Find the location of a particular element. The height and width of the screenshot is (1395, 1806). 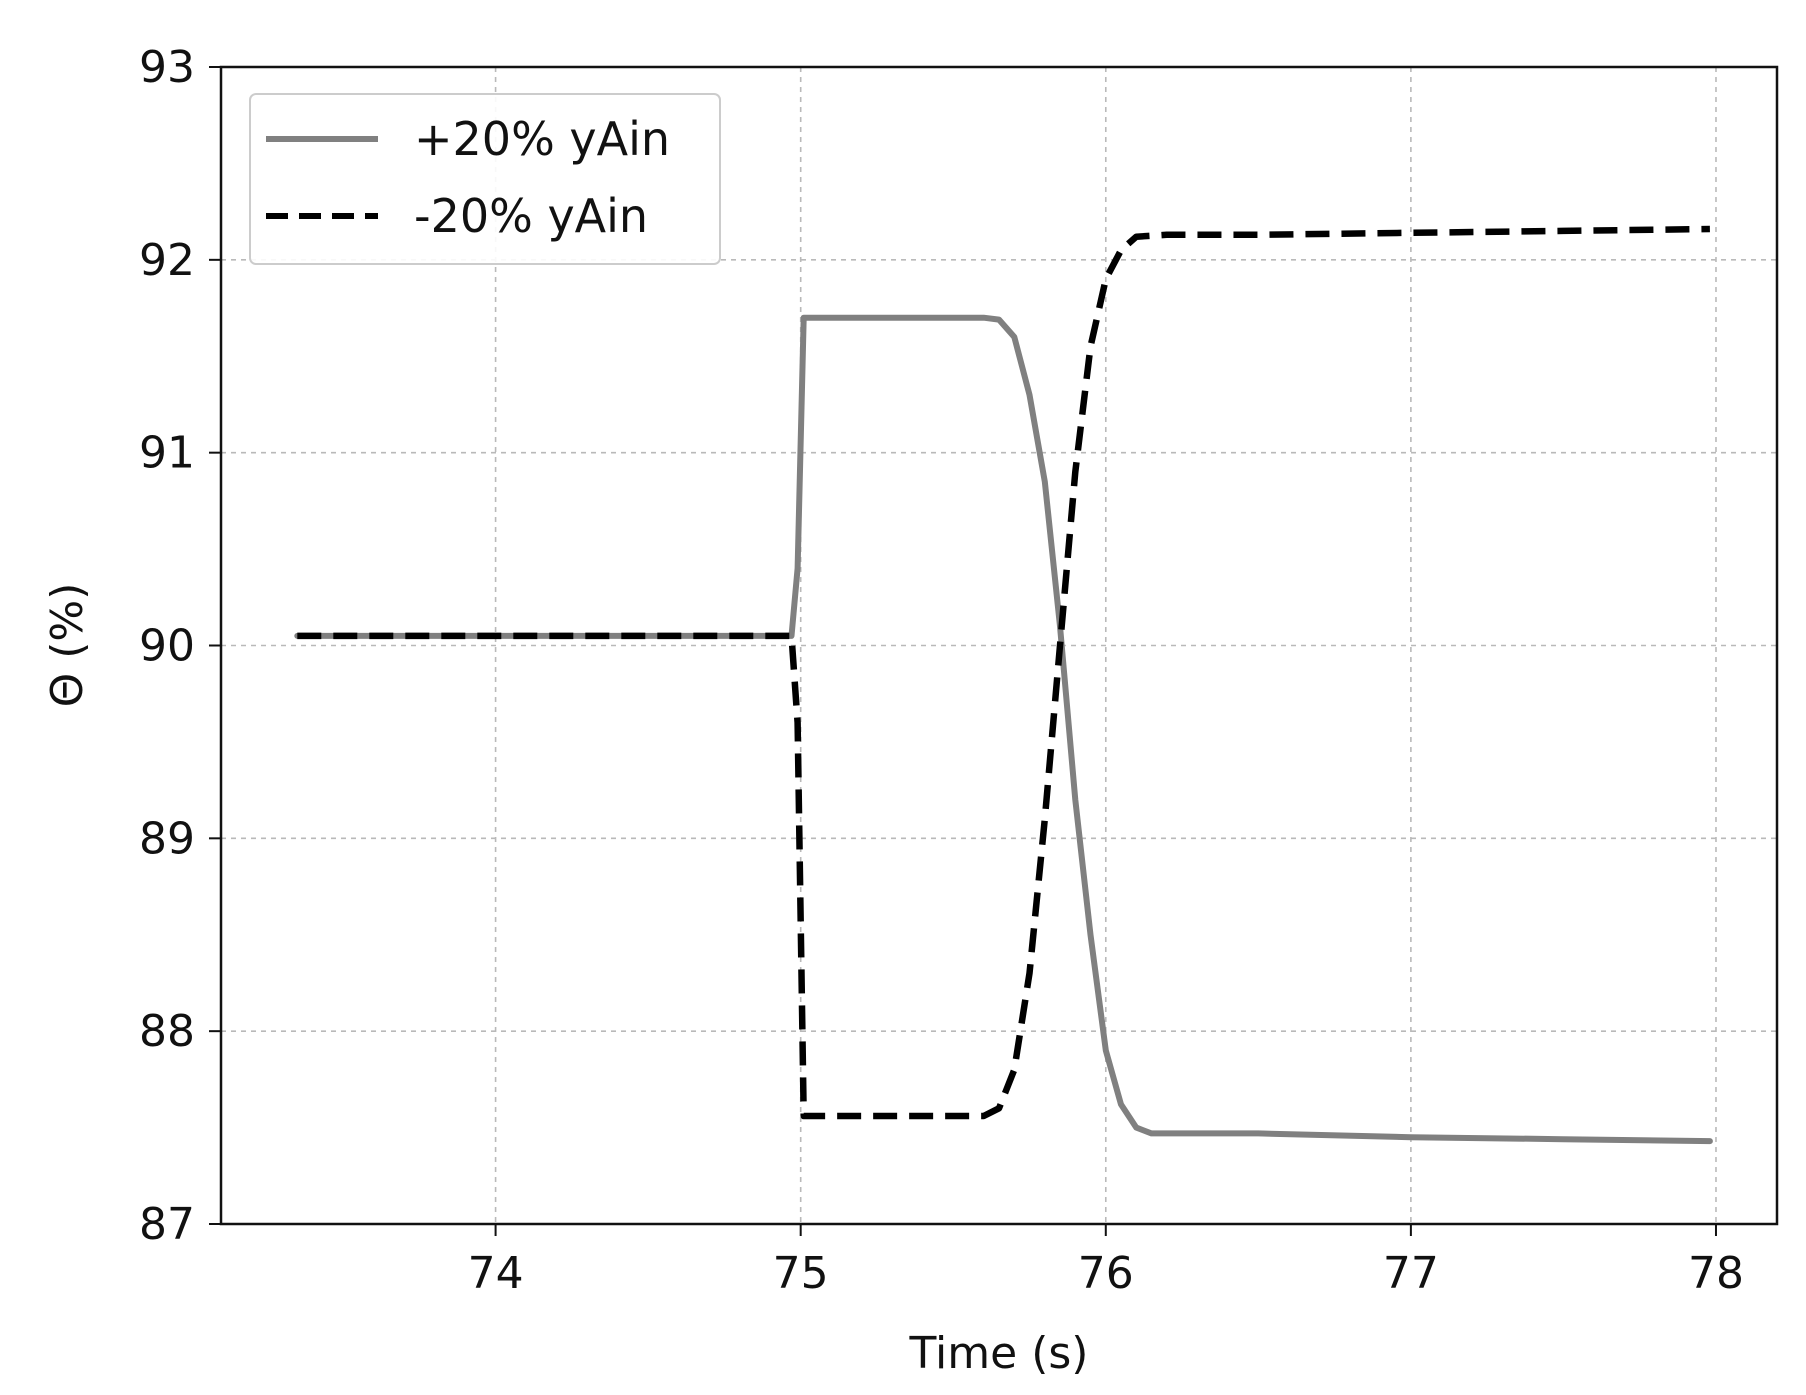

y-tick-label: 92 is located at coordinates (167, 260).